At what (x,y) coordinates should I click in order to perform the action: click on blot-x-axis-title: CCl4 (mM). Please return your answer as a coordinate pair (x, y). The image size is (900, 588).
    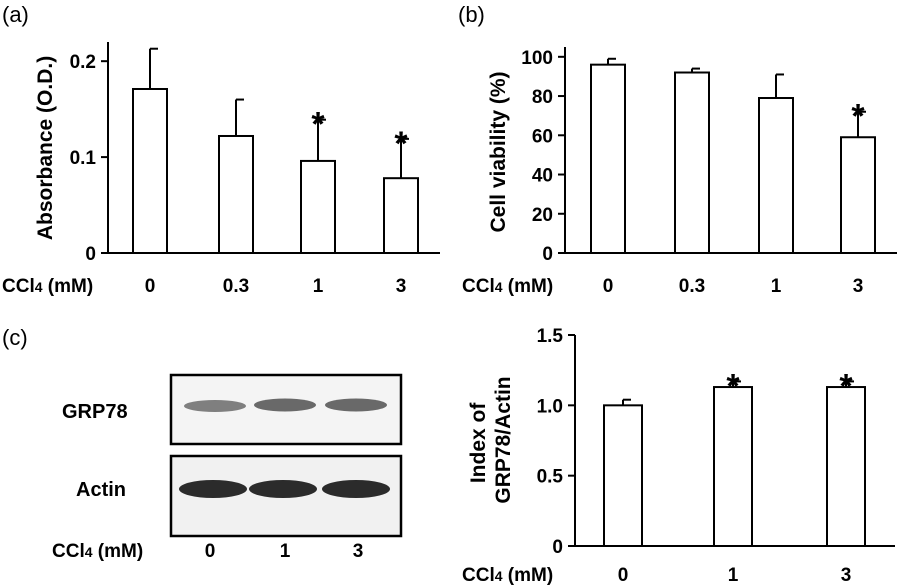
    Looking at the image, I should click on (97, 551).